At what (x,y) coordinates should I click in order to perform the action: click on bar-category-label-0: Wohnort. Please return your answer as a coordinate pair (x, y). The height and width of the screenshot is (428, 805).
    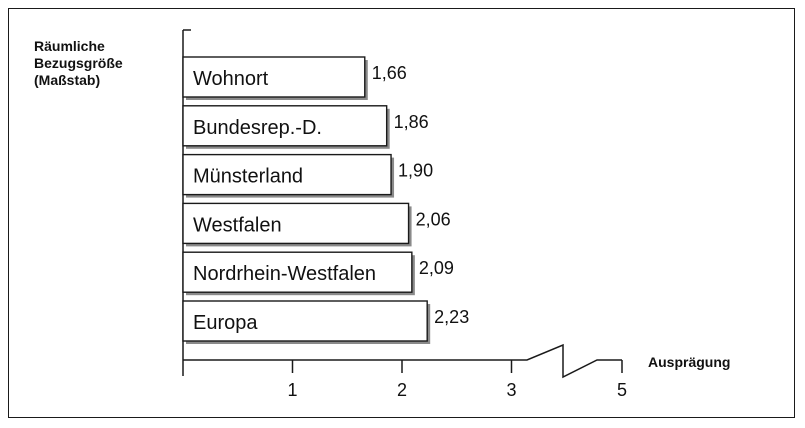
    Looking at the image, I should click on (231, 79).